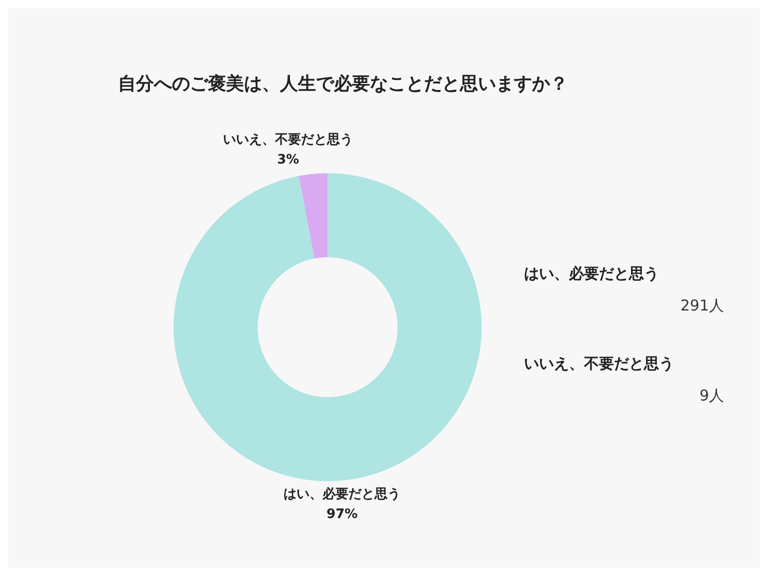 The width and height of the screenshot is (768, 576). What do you see at coordinates (702, 305) in the screenshot?
I see `text: 291人` at bounding box center [702, 305].